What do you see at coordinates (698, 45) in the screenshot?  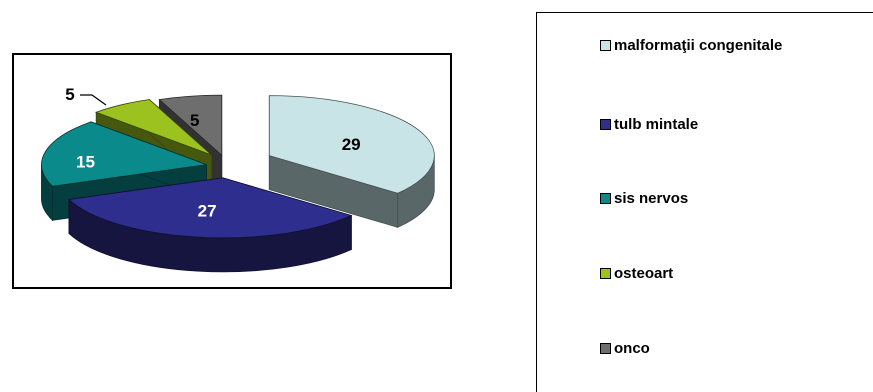 I see `legend-label: malformaţii congenitale` at bounding box center [698, 45].